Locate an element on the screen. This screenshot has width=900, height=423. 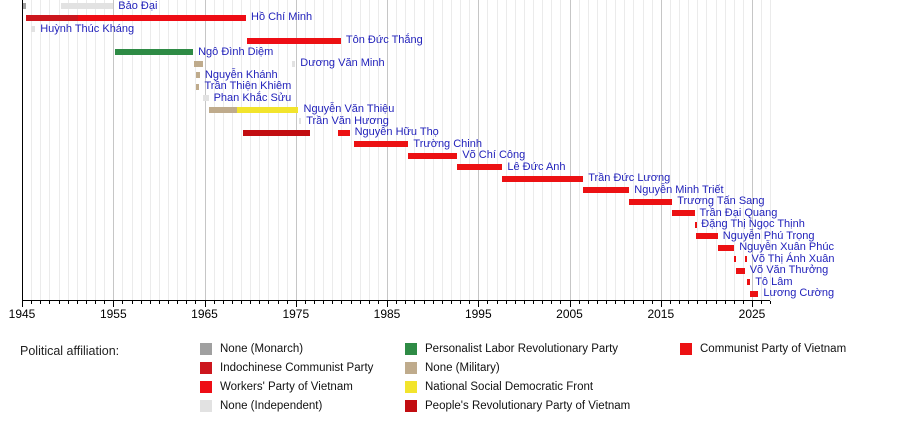
person-label: Hồ Chí Minh is located at coordinates (282, 17).